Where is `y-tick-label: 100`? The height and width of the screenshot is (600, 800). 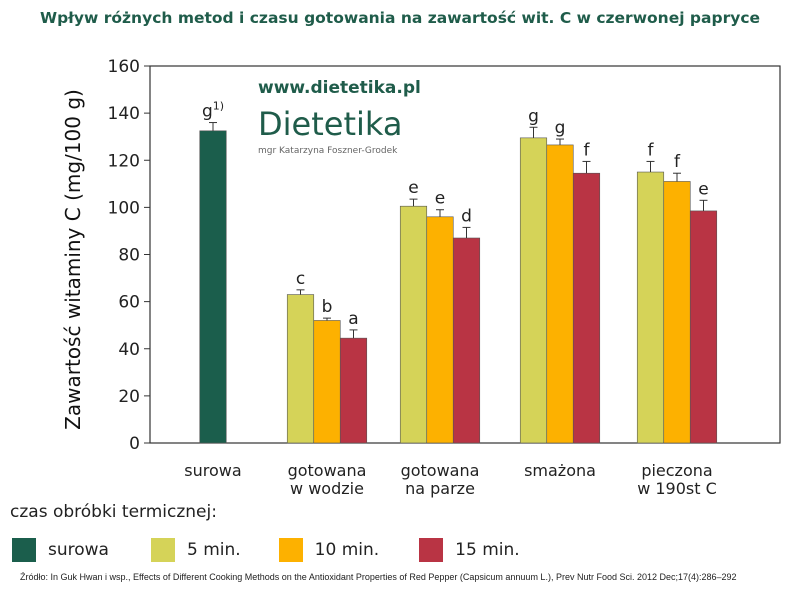 y-tick-label: 100 is located at coordinates (124, 208).